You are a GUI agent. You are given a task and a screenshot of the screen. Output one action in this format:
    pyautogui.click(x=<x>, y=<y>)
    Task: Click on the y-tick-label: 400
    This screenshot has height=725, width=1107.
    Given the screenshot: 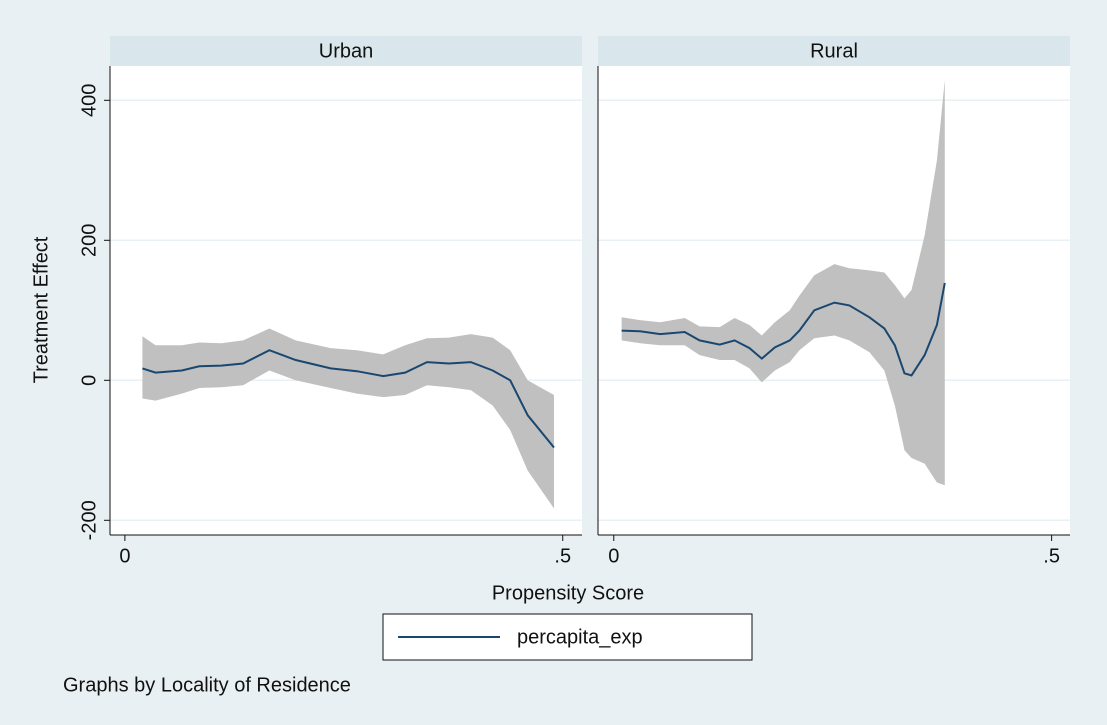 What is the action you would take?
    pyautogui.click(x=89, y=100)
    